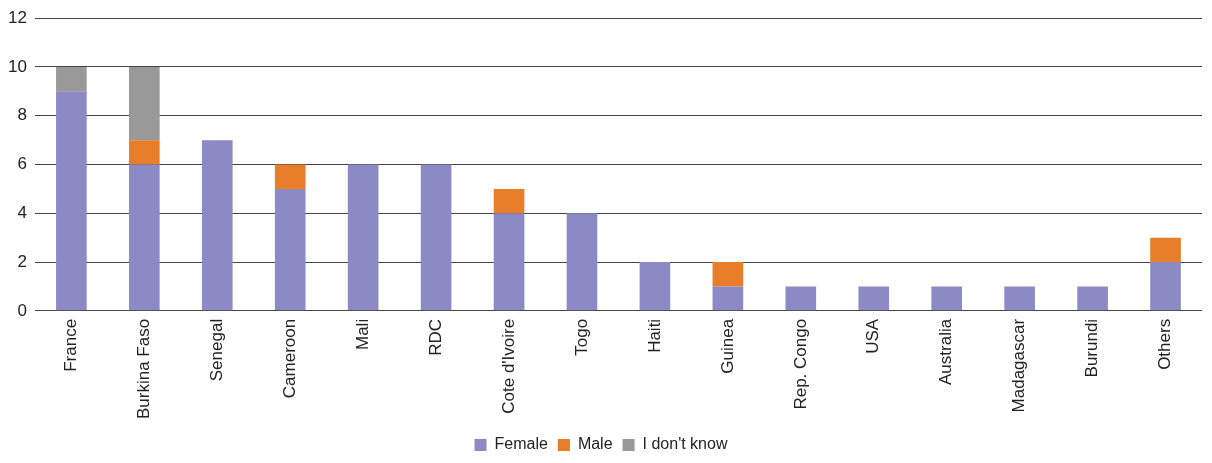 The height and width of the screenshot is (463, 1212). I want to click on x-tick-label: Cote d'Ivoire, so click(508, 366).